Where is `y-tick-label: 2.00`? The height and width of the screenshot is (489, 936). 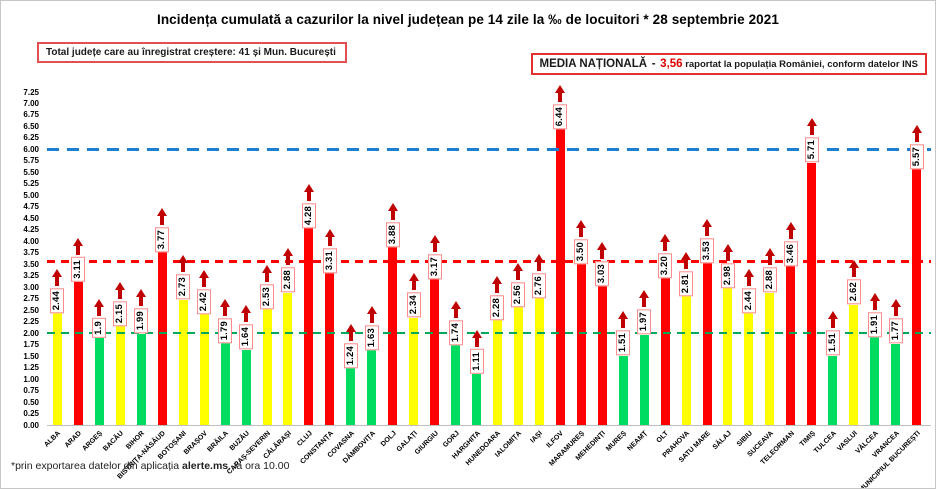 y-tick-label: 2.00 is located at coordinates (31, 333).